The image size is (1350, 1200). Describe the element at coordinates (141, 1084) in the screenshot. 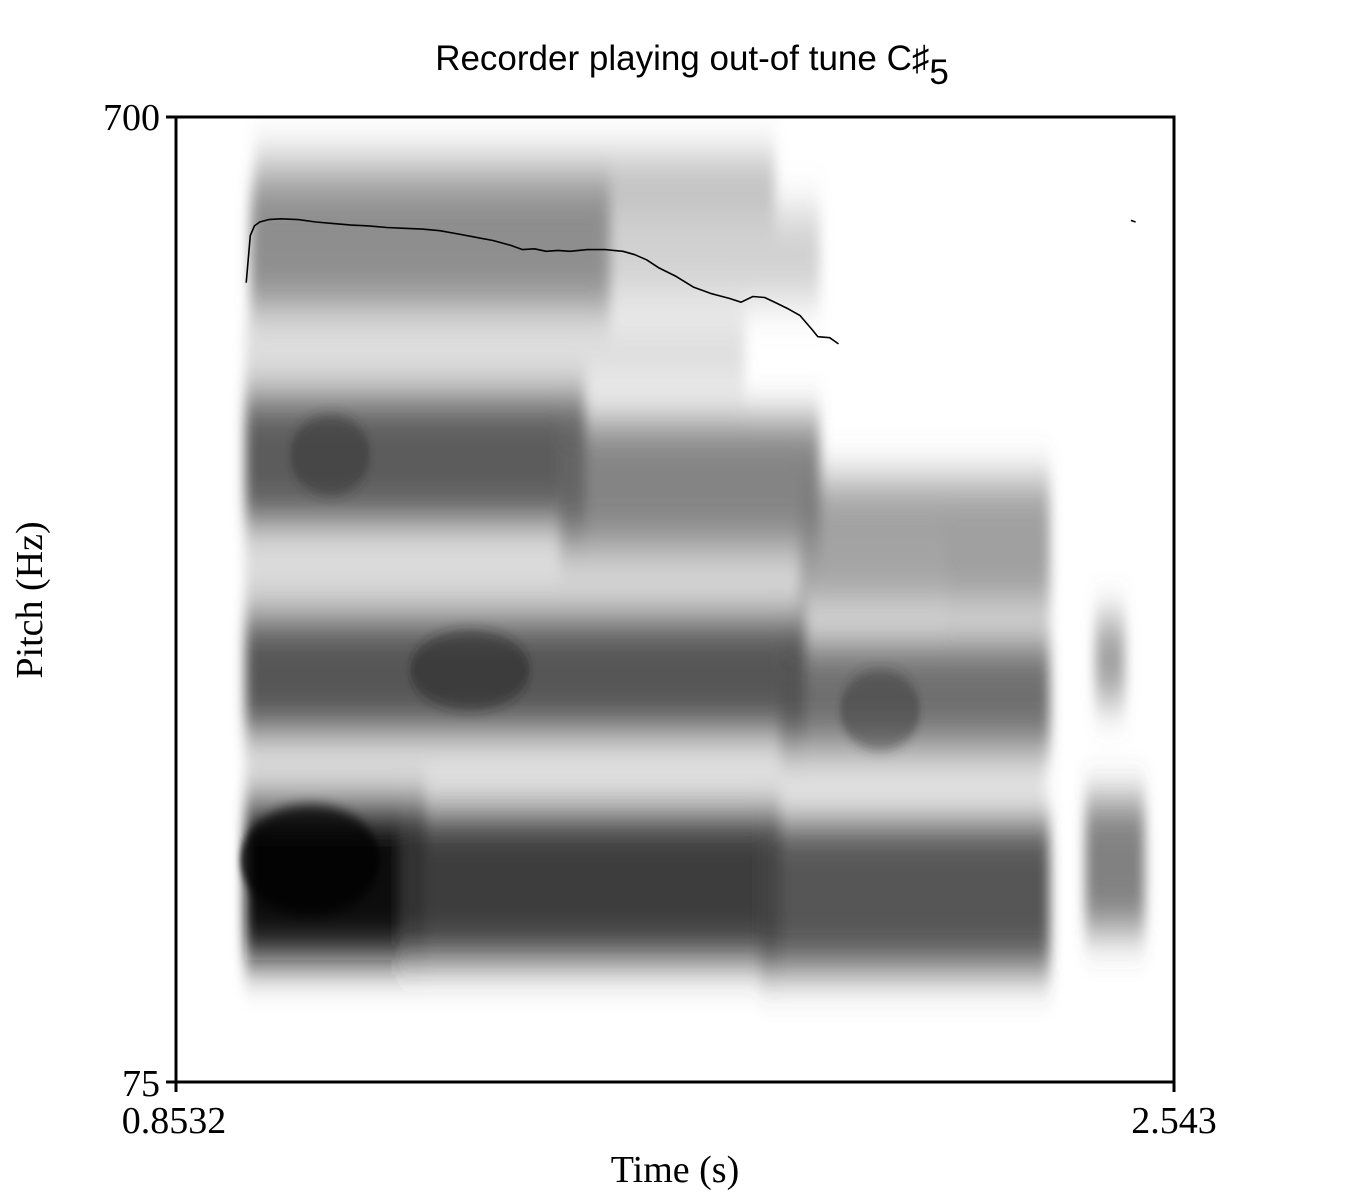

I see `y-tick-label-min: 75` at that location.